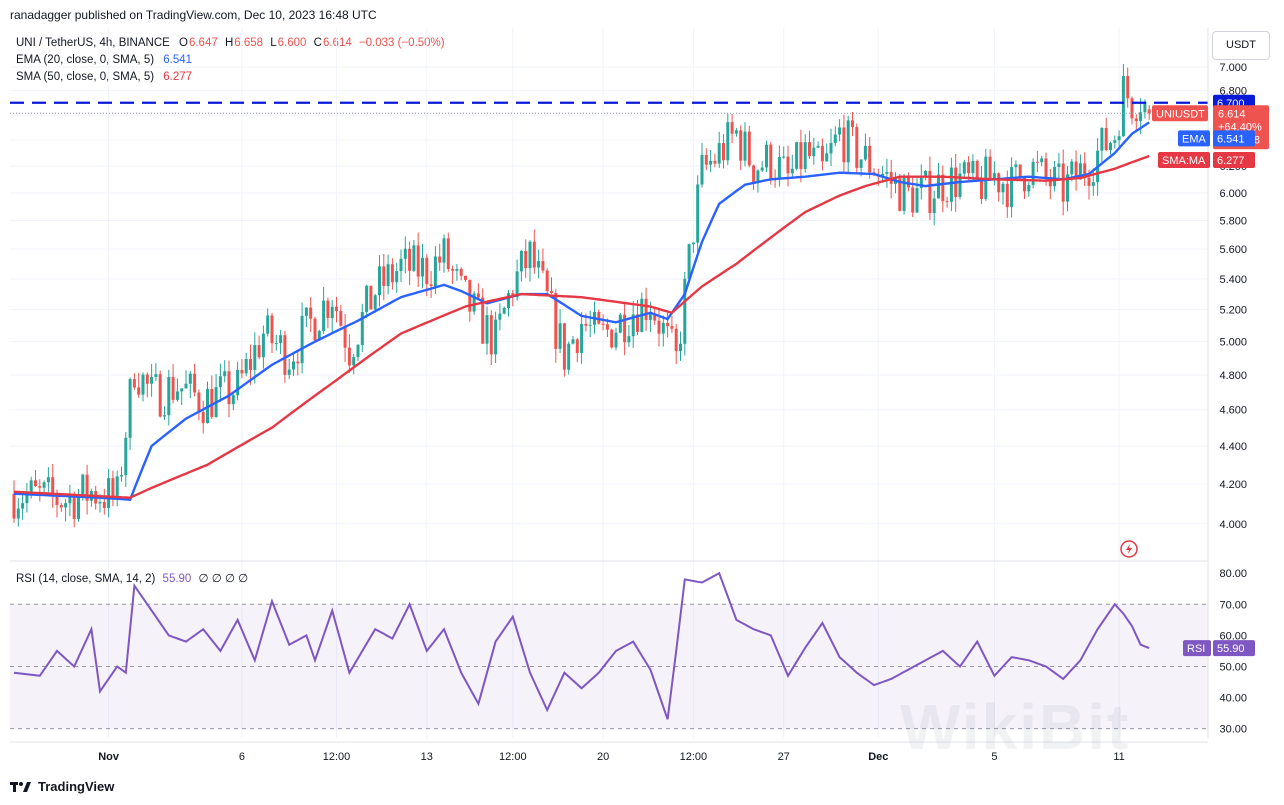 The width and height of the screenshot is (1284, 805). I want to click on footer-brand: TradingView, so click(62, 786).